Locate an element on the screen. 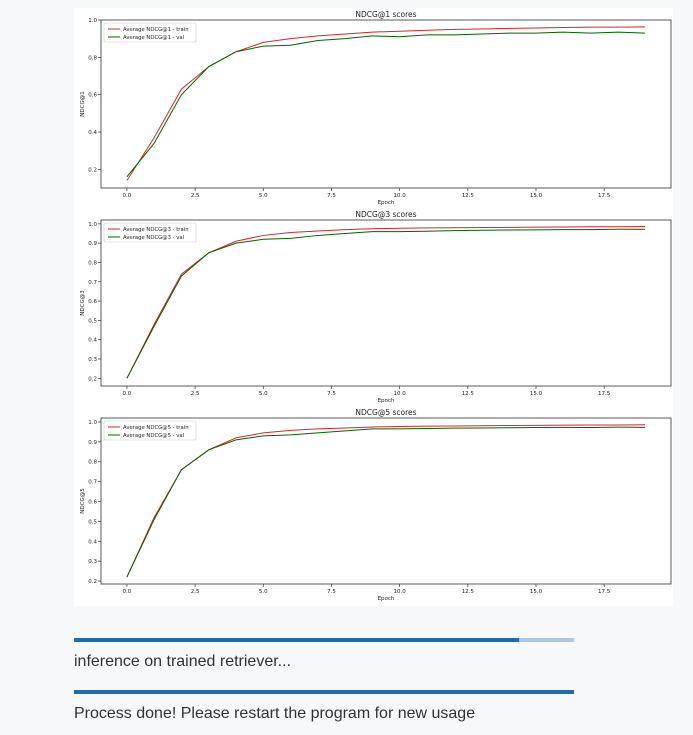 This screenshot has width=693, height=735. progress-bar-inference is located at coordinates (324, 640).